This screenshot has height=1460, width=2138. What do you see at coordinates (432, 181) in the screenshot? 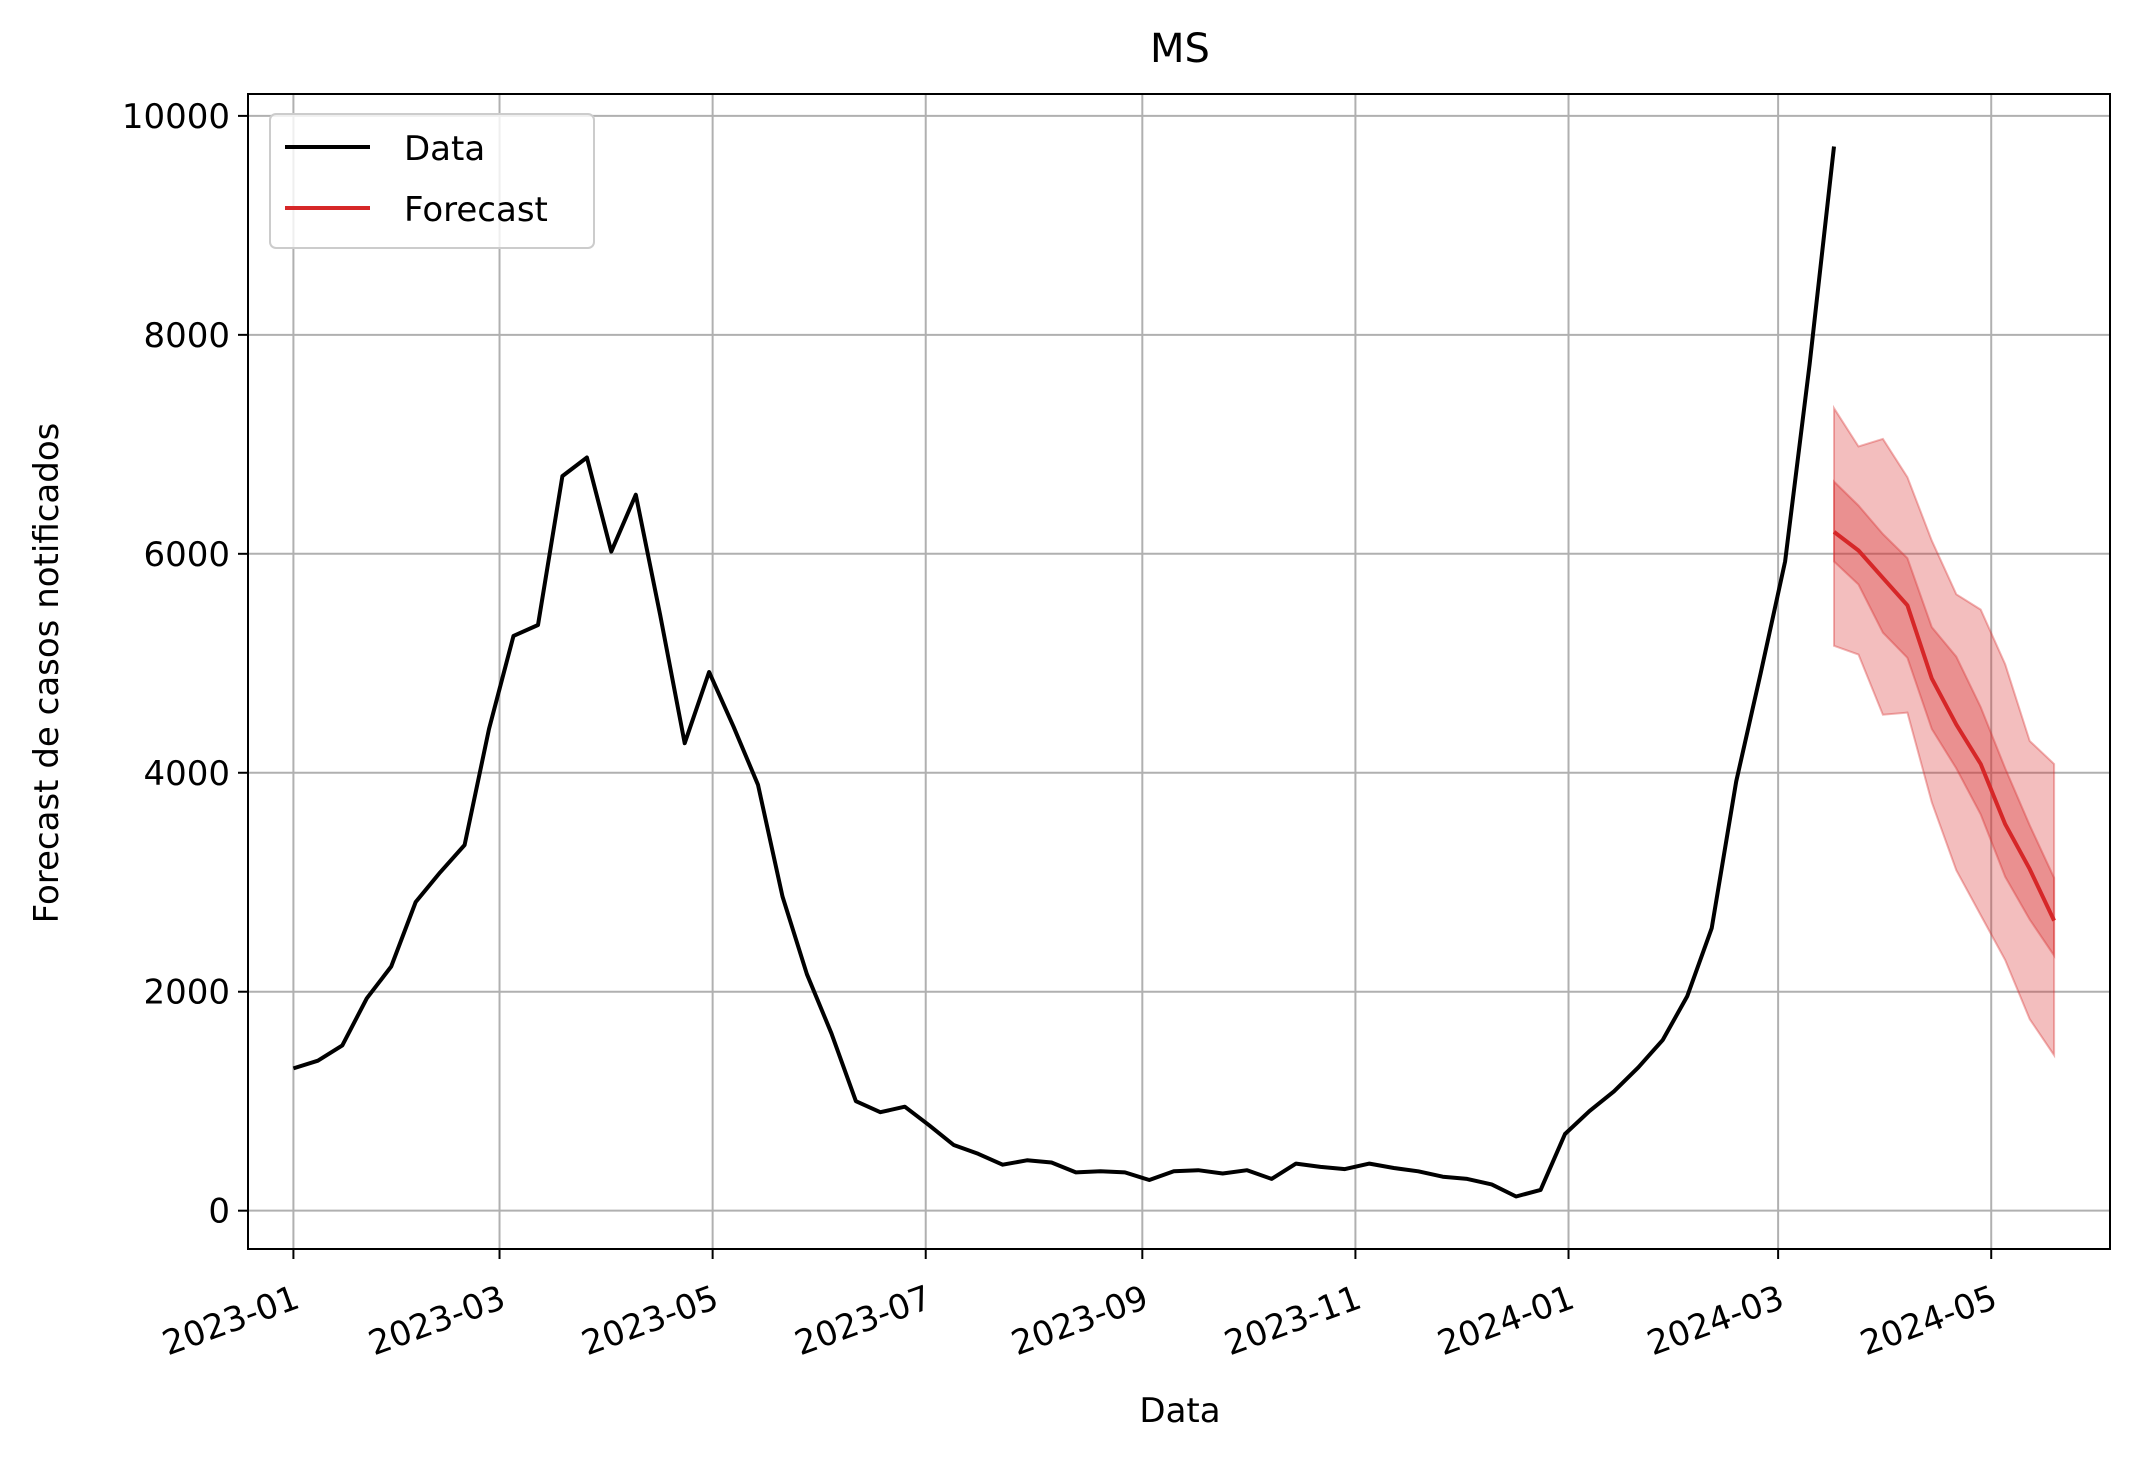
I see `legend: Data Forecast` at bounding box center [432, 181].